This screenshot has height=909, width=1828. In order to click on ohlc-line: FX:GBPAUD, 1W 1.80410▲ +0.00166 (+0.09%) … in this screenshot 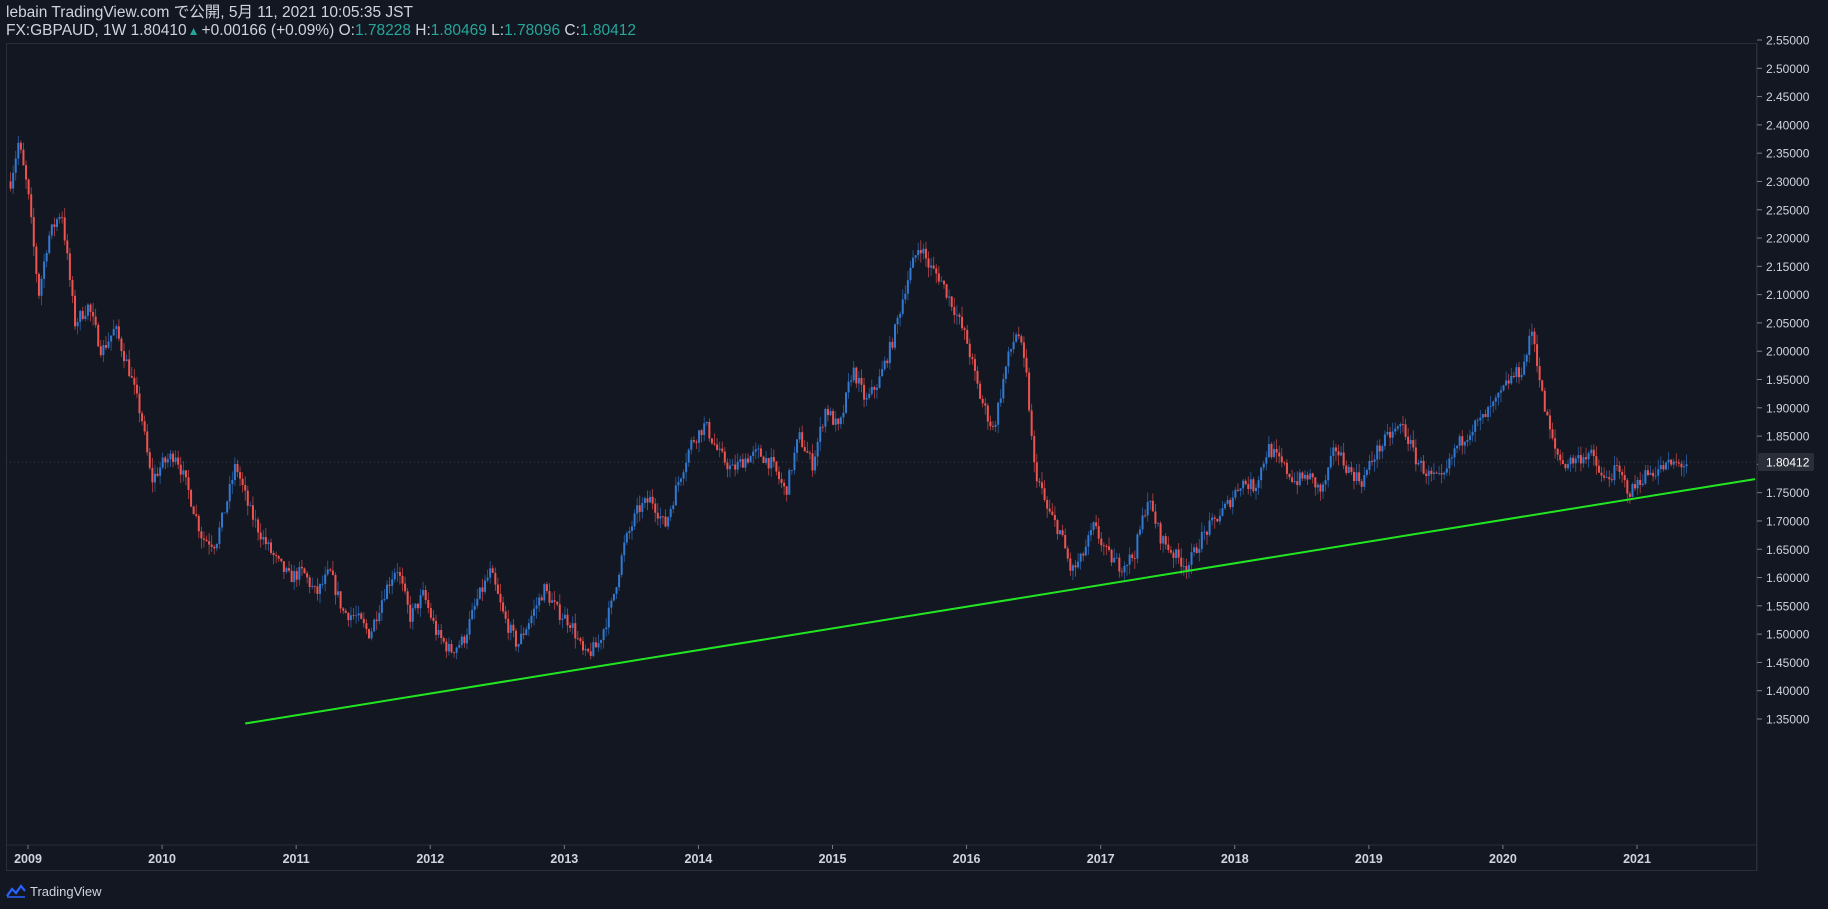, I will do `click(321, 31)`.